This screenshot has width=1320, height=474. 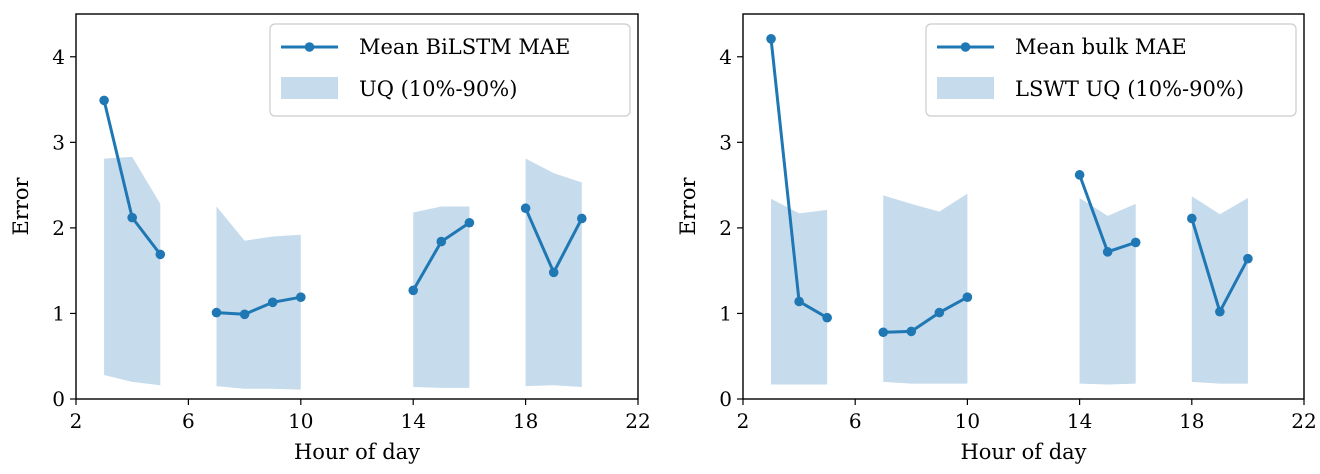 What do you see at coordinates (464, 47) in the screenshot?
I see `legend-label-mean: Mean BiLSTM MAE` at bounding box center [464, 47].